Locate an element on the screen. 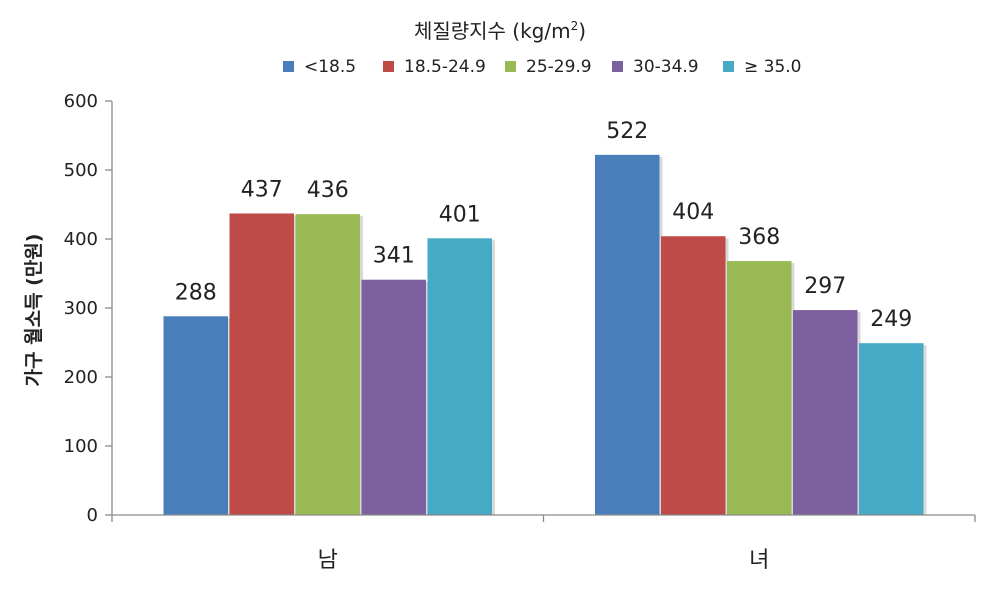 The image size is (1000, 599). y-tick-label: 400 is located at coordinates (81, 239).